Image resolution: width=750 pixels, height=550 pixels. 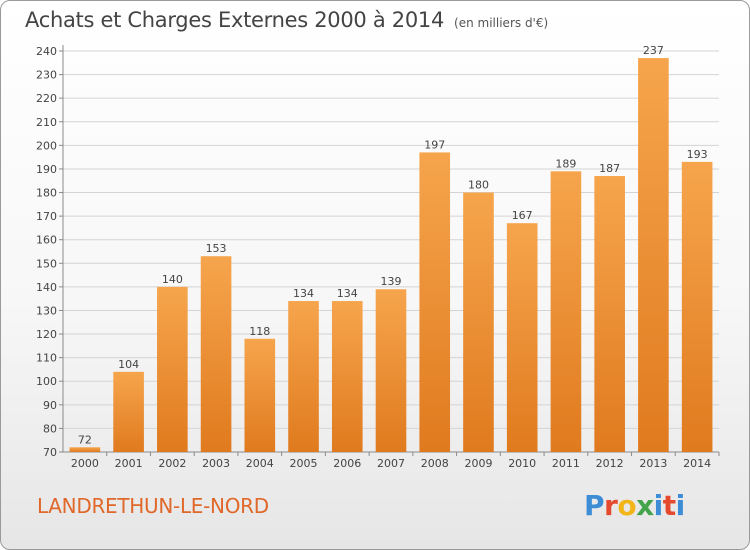 What do you see at coordinates (634, 505) in the screenshot?
I see `proxiti-logo: Proxiti` at bounding box center [634, 505].